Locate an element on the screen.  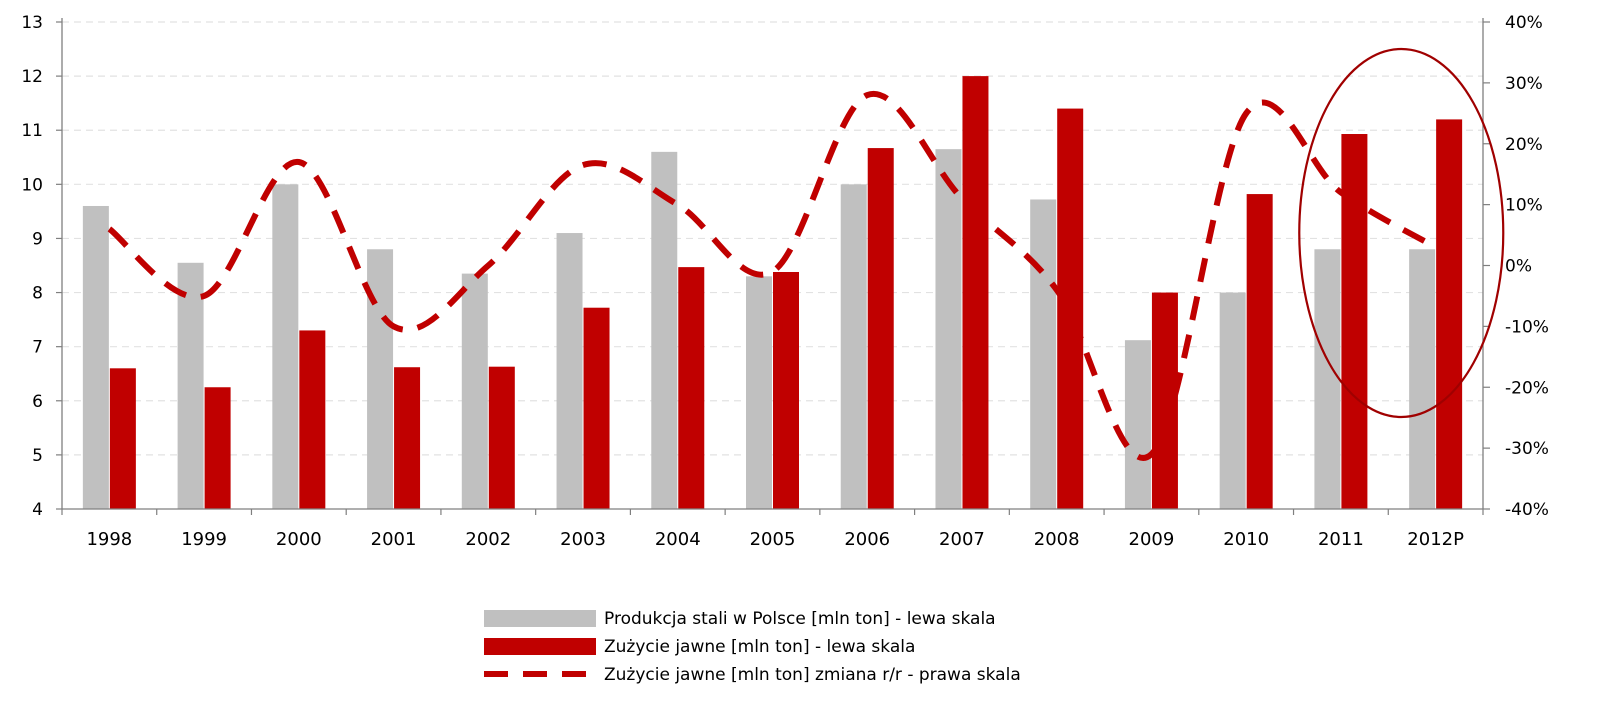
left-tick-label: 6 is located at coordinates (37, 402).